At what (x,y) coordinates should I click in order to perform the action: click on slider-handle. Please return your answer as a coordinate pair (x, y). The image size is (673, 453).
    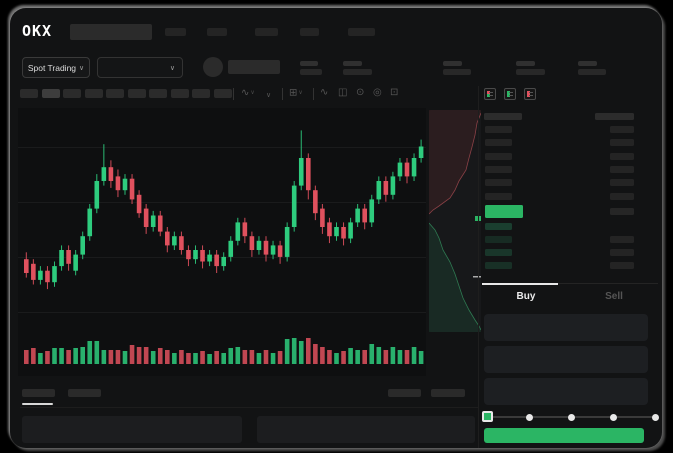
    Looking at the image, I should click on (487, 416).